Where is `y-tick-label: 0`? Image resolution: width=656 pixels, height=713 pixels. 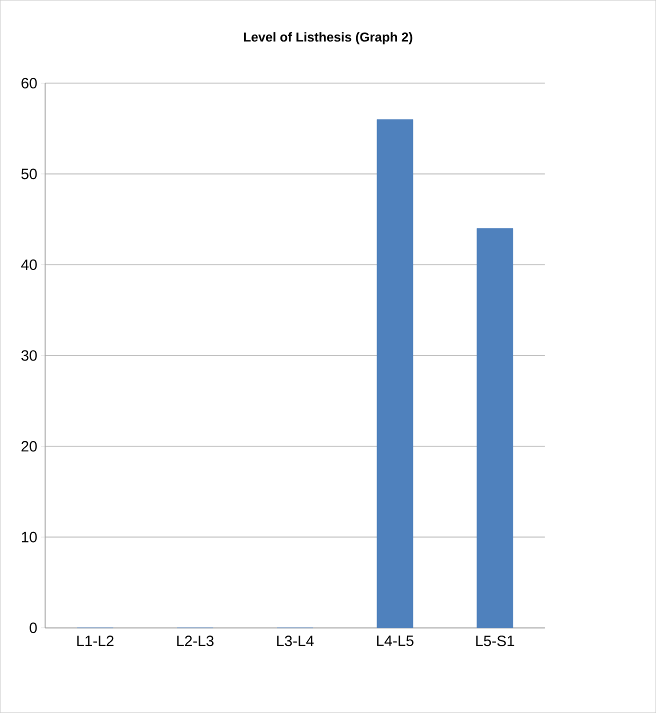
y-tick-label: 0 is located at coordinates (33, 628).